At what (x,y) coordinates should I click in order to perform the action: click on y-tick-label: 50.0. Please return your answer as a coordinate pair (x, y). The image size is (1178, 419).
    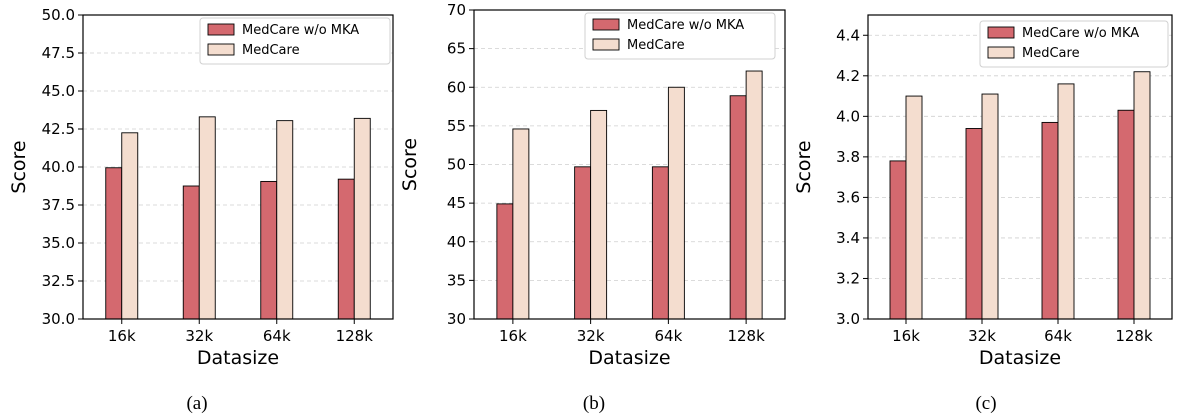
    Looking at the image, I should click on (58, 15).